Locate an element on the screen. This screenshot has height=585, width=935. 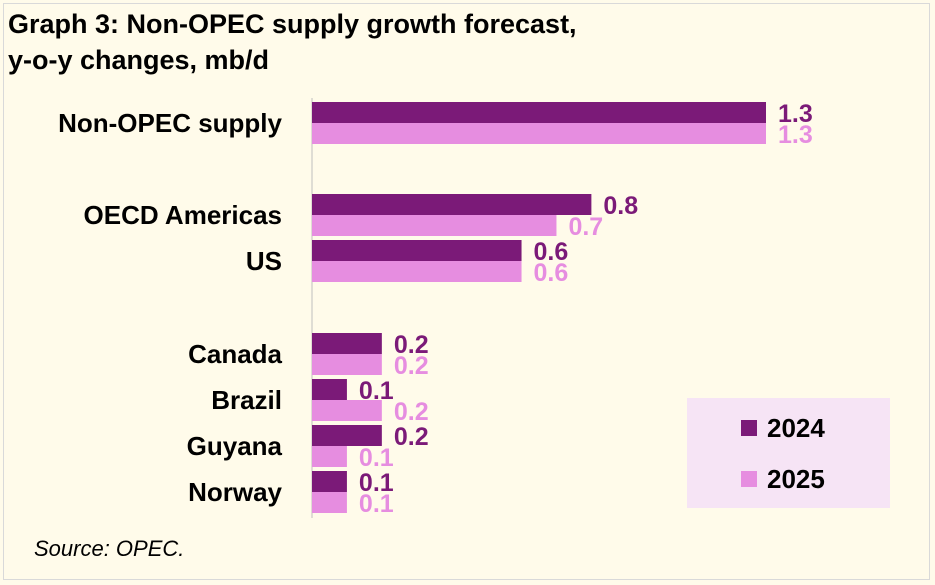
source-note: Source: OPEC. is located at coordinates (109, 548).